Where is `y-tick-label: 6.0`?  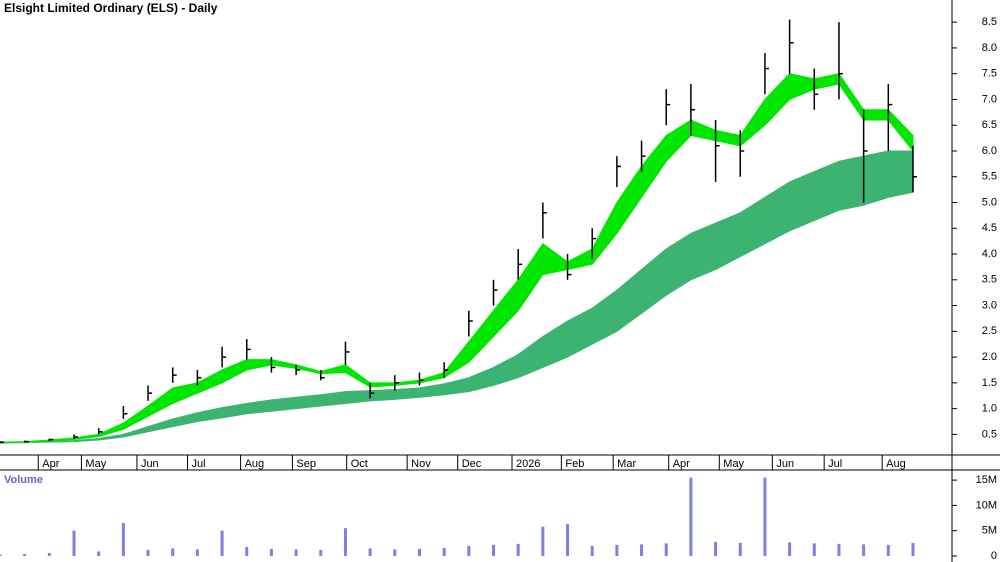
y-tick-label: 6.0 is located at coordinates (989, 151).